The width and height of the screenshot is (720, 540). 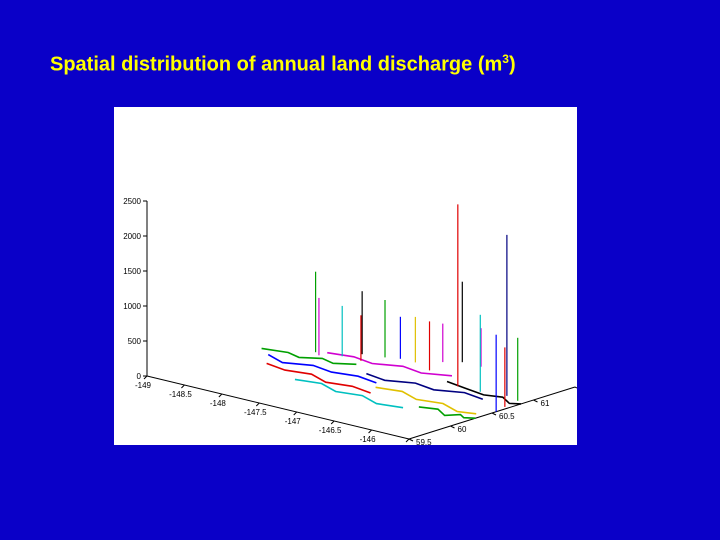 I want to click on x-tick-label: -148, so click(x=218, y=403).